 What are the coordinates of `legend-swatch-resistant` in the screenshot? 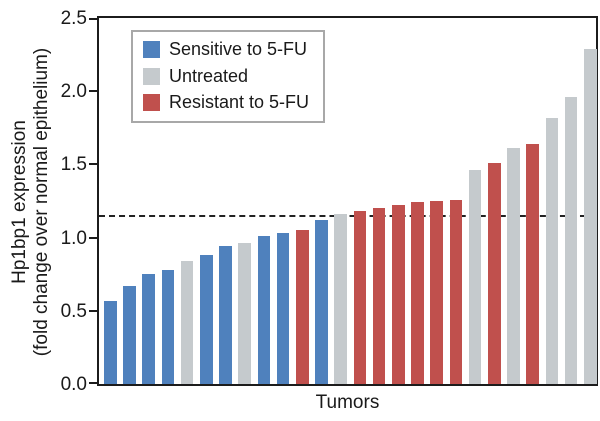 It's located at (151, 103).